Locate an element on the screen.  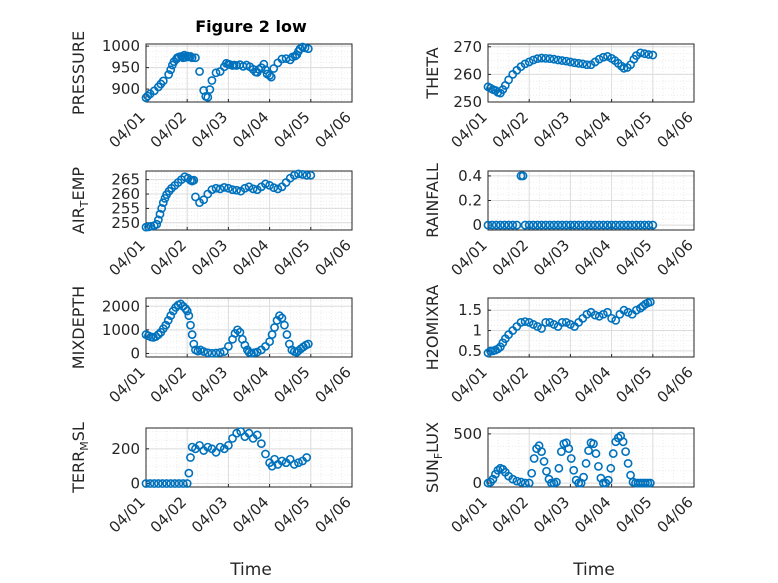
x-tick-label: 04/03 is located at coordinates (209, 384).